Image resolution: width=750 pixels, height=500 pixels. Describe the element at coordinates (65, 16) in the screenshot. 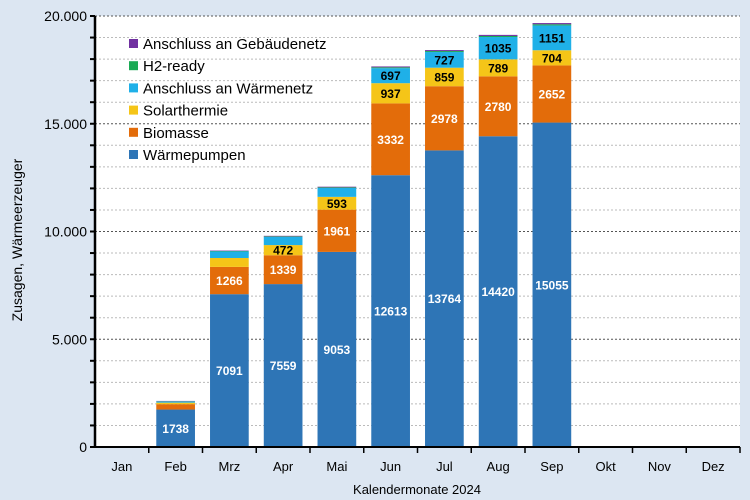

I see `y-tick-label: 20.000` at that location.